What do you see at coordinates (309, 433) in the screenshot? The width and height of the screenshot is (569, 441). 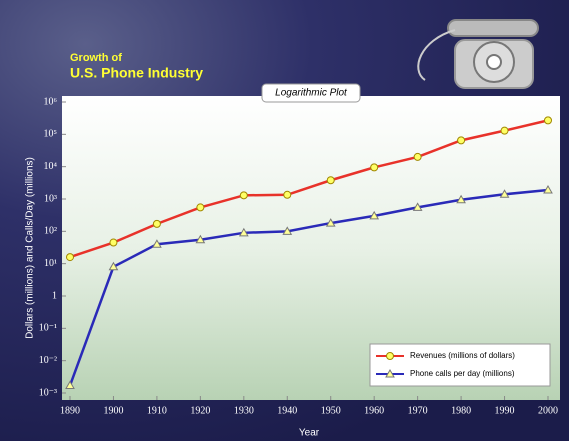 I see `x-axis-label: Year` at bounding box center [309, 433].